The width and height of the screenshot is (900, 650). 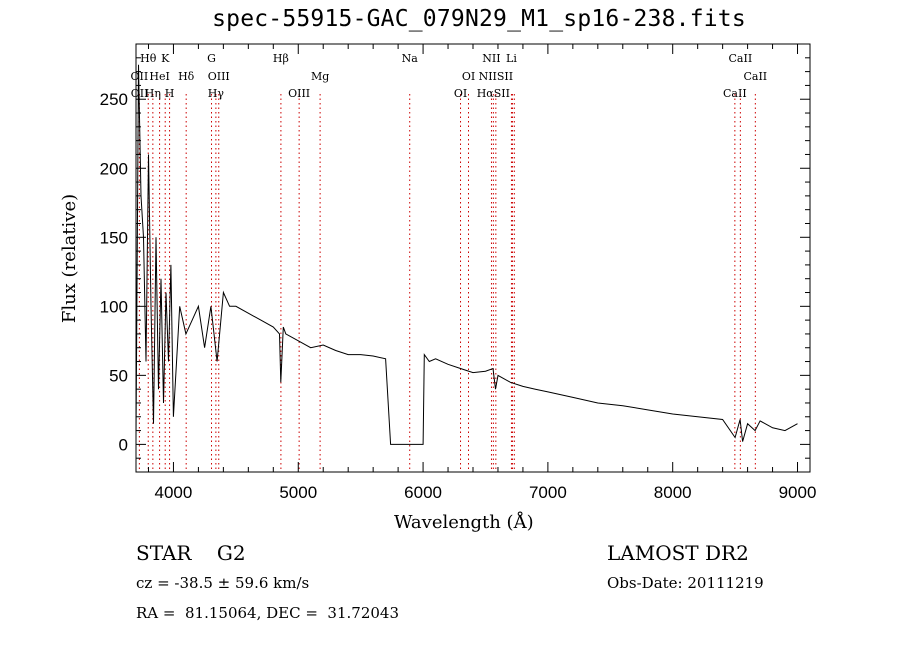 I want to click on star-type: STAR G2, so click(x=191, y=553).